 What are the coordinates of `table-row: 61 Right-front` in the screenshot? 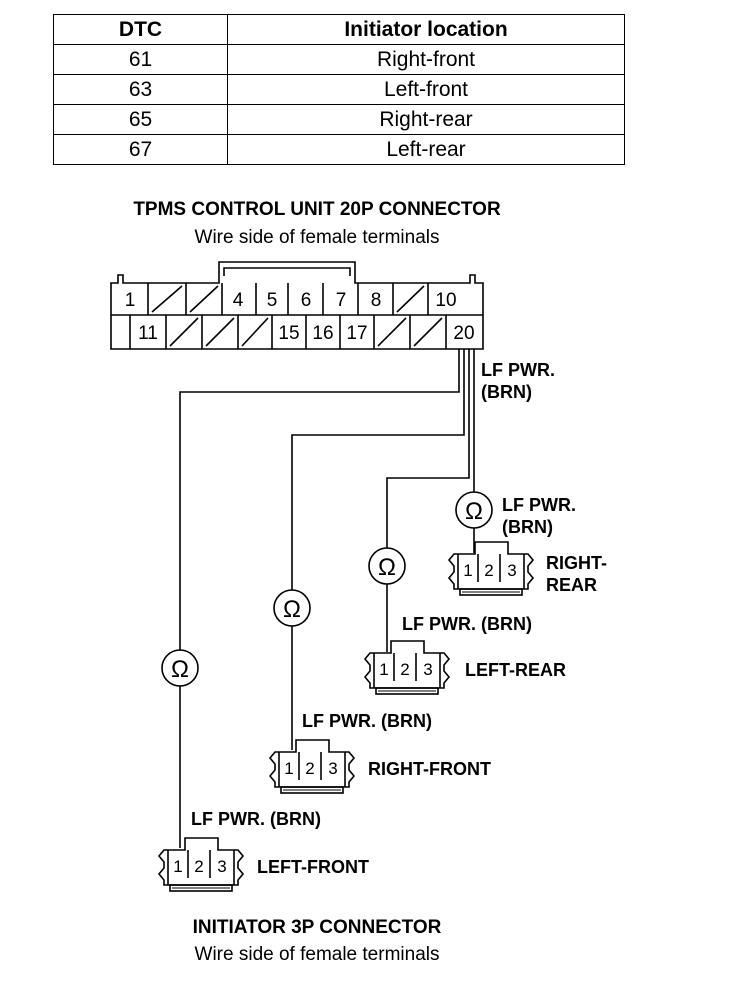 It's located at (339, 59).